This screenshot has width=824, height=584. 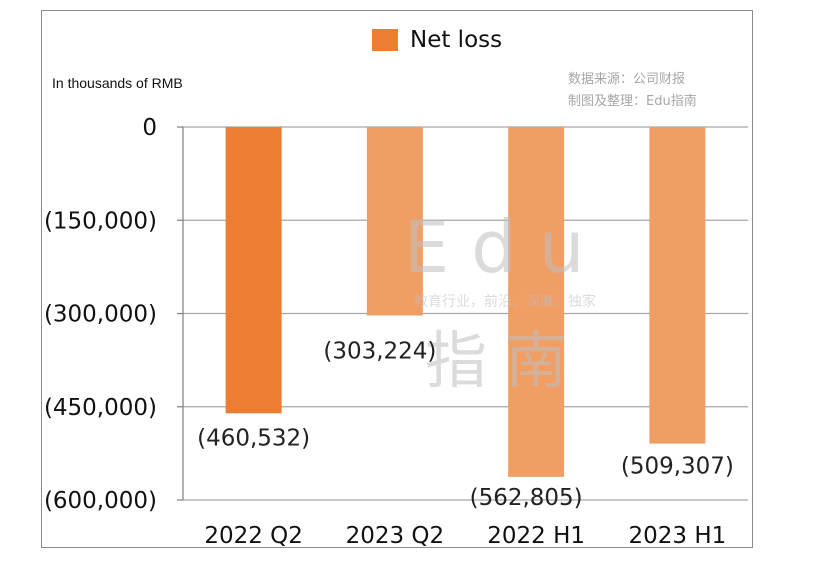 I want to click on legend-swatch, so click(x=385, y=40).